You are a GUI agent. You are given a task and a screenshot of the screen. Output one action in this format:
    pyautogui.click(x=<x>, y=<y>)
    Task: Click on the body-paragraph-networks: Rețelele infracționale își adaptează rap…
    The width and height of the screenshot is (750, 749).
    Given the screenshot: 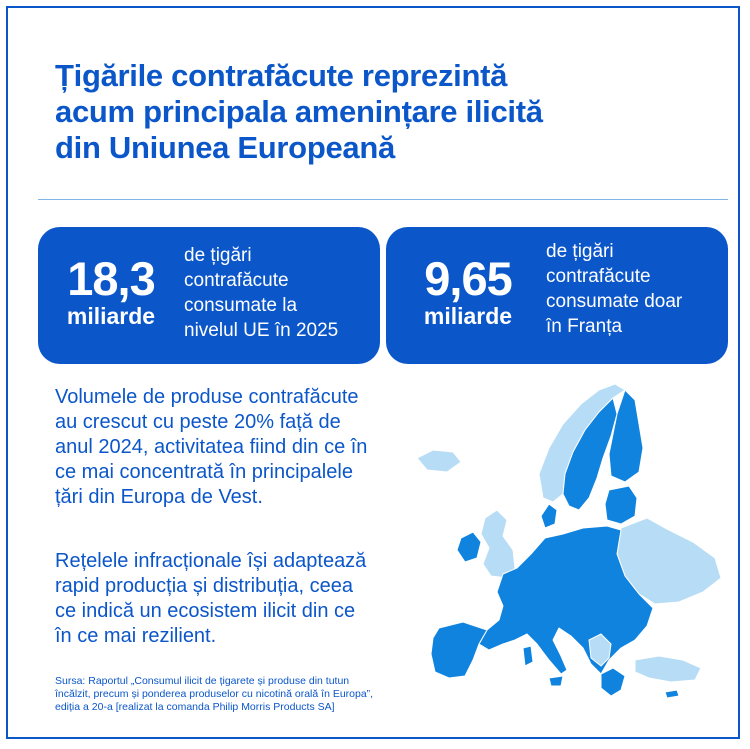 What is the action you would take?
    pyautogui.click(x=235, y=599)
    